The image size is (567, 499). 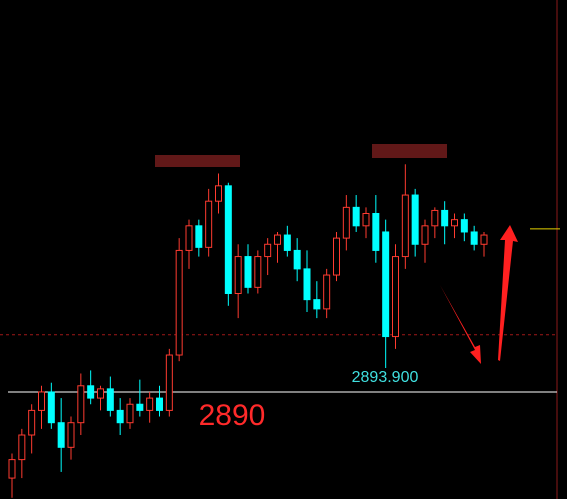 What do you see at coordinates (508, 293) in the screenshot?
I see `arrow-up` at bounding box center [508, 293].